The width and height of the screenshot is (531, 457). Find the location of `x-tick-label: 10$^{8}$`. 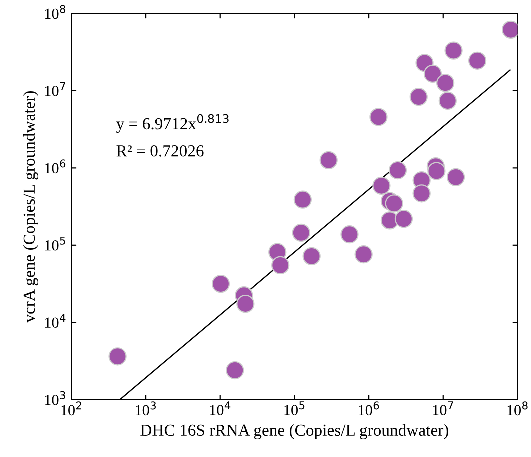

x-tick-label: 10$^{8}$ is located at coordinates (518, 409).